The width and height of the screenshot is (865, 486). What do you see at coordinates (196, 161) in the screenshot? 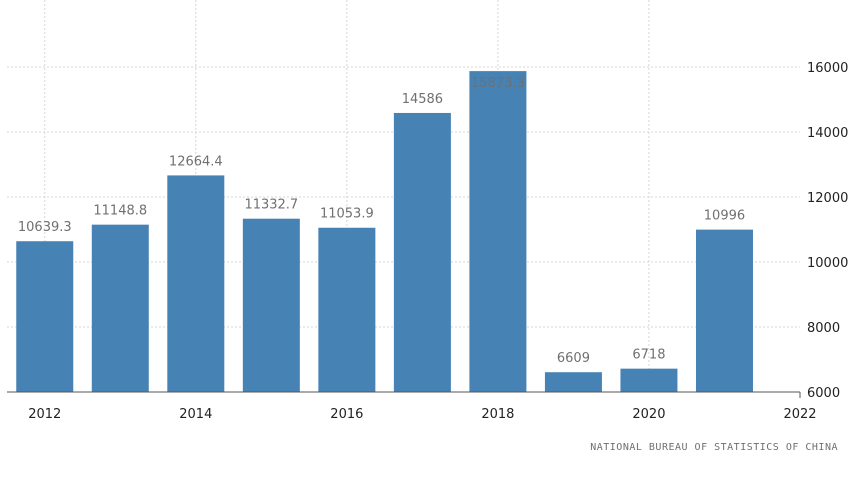
I see `data-label: 12664.4` at bounding box center [196, 161].